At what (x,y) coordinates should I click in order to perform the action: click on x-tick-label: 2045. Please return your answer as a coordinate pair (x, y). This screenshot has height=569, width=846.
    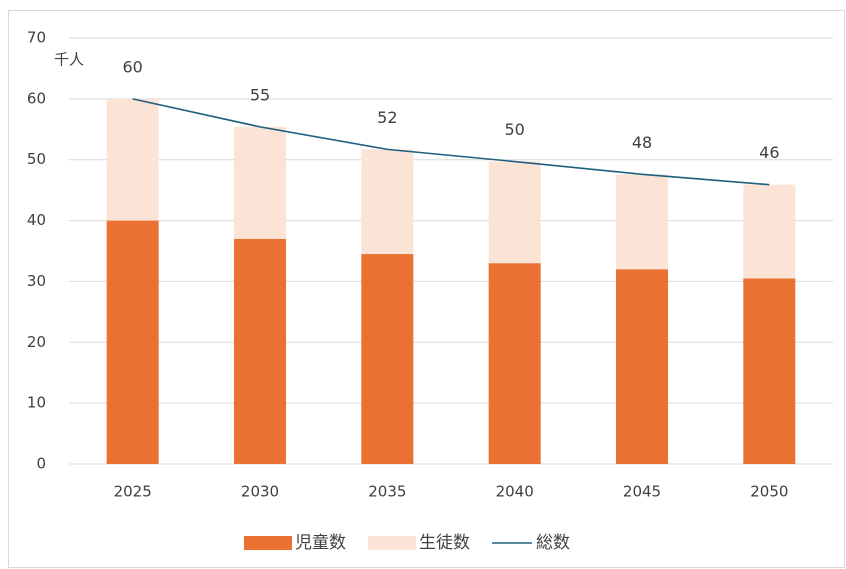
    Looking at the image, I should click on (642, 492).